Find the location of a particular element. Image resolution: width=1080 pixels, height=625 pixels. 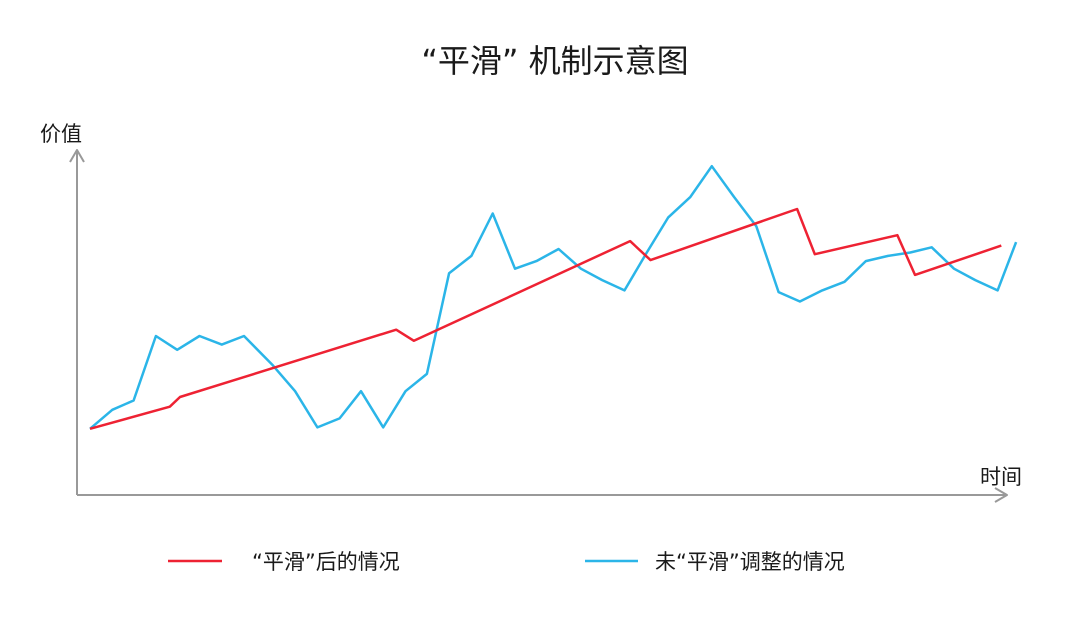

chart-title: “平滑” 机制示意图 is located at coordinates (554, 61).